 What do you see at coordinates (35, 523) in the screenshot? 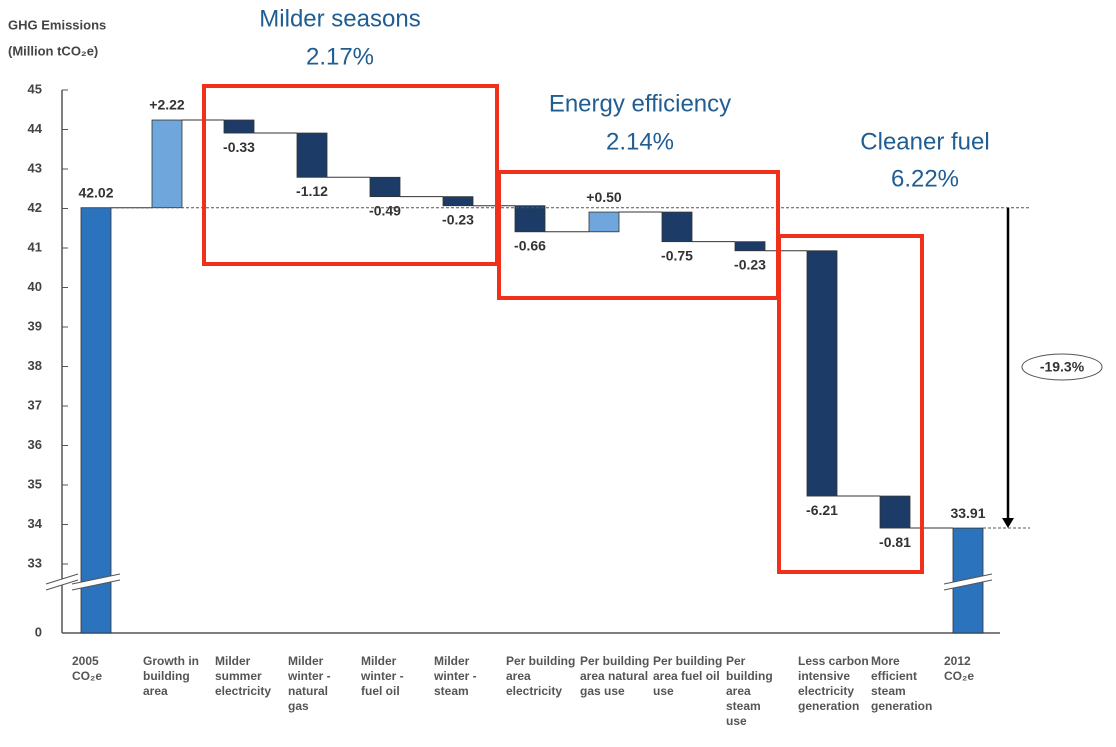
I see `y-tick-label: 34` at bounding box center [35, 523].